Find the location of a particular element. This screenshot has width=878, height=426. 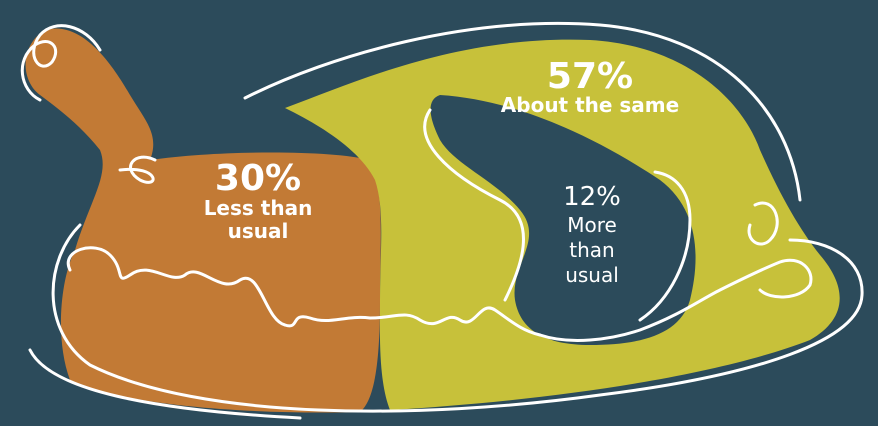

more-line1: More is located at coordinates (592, 225).